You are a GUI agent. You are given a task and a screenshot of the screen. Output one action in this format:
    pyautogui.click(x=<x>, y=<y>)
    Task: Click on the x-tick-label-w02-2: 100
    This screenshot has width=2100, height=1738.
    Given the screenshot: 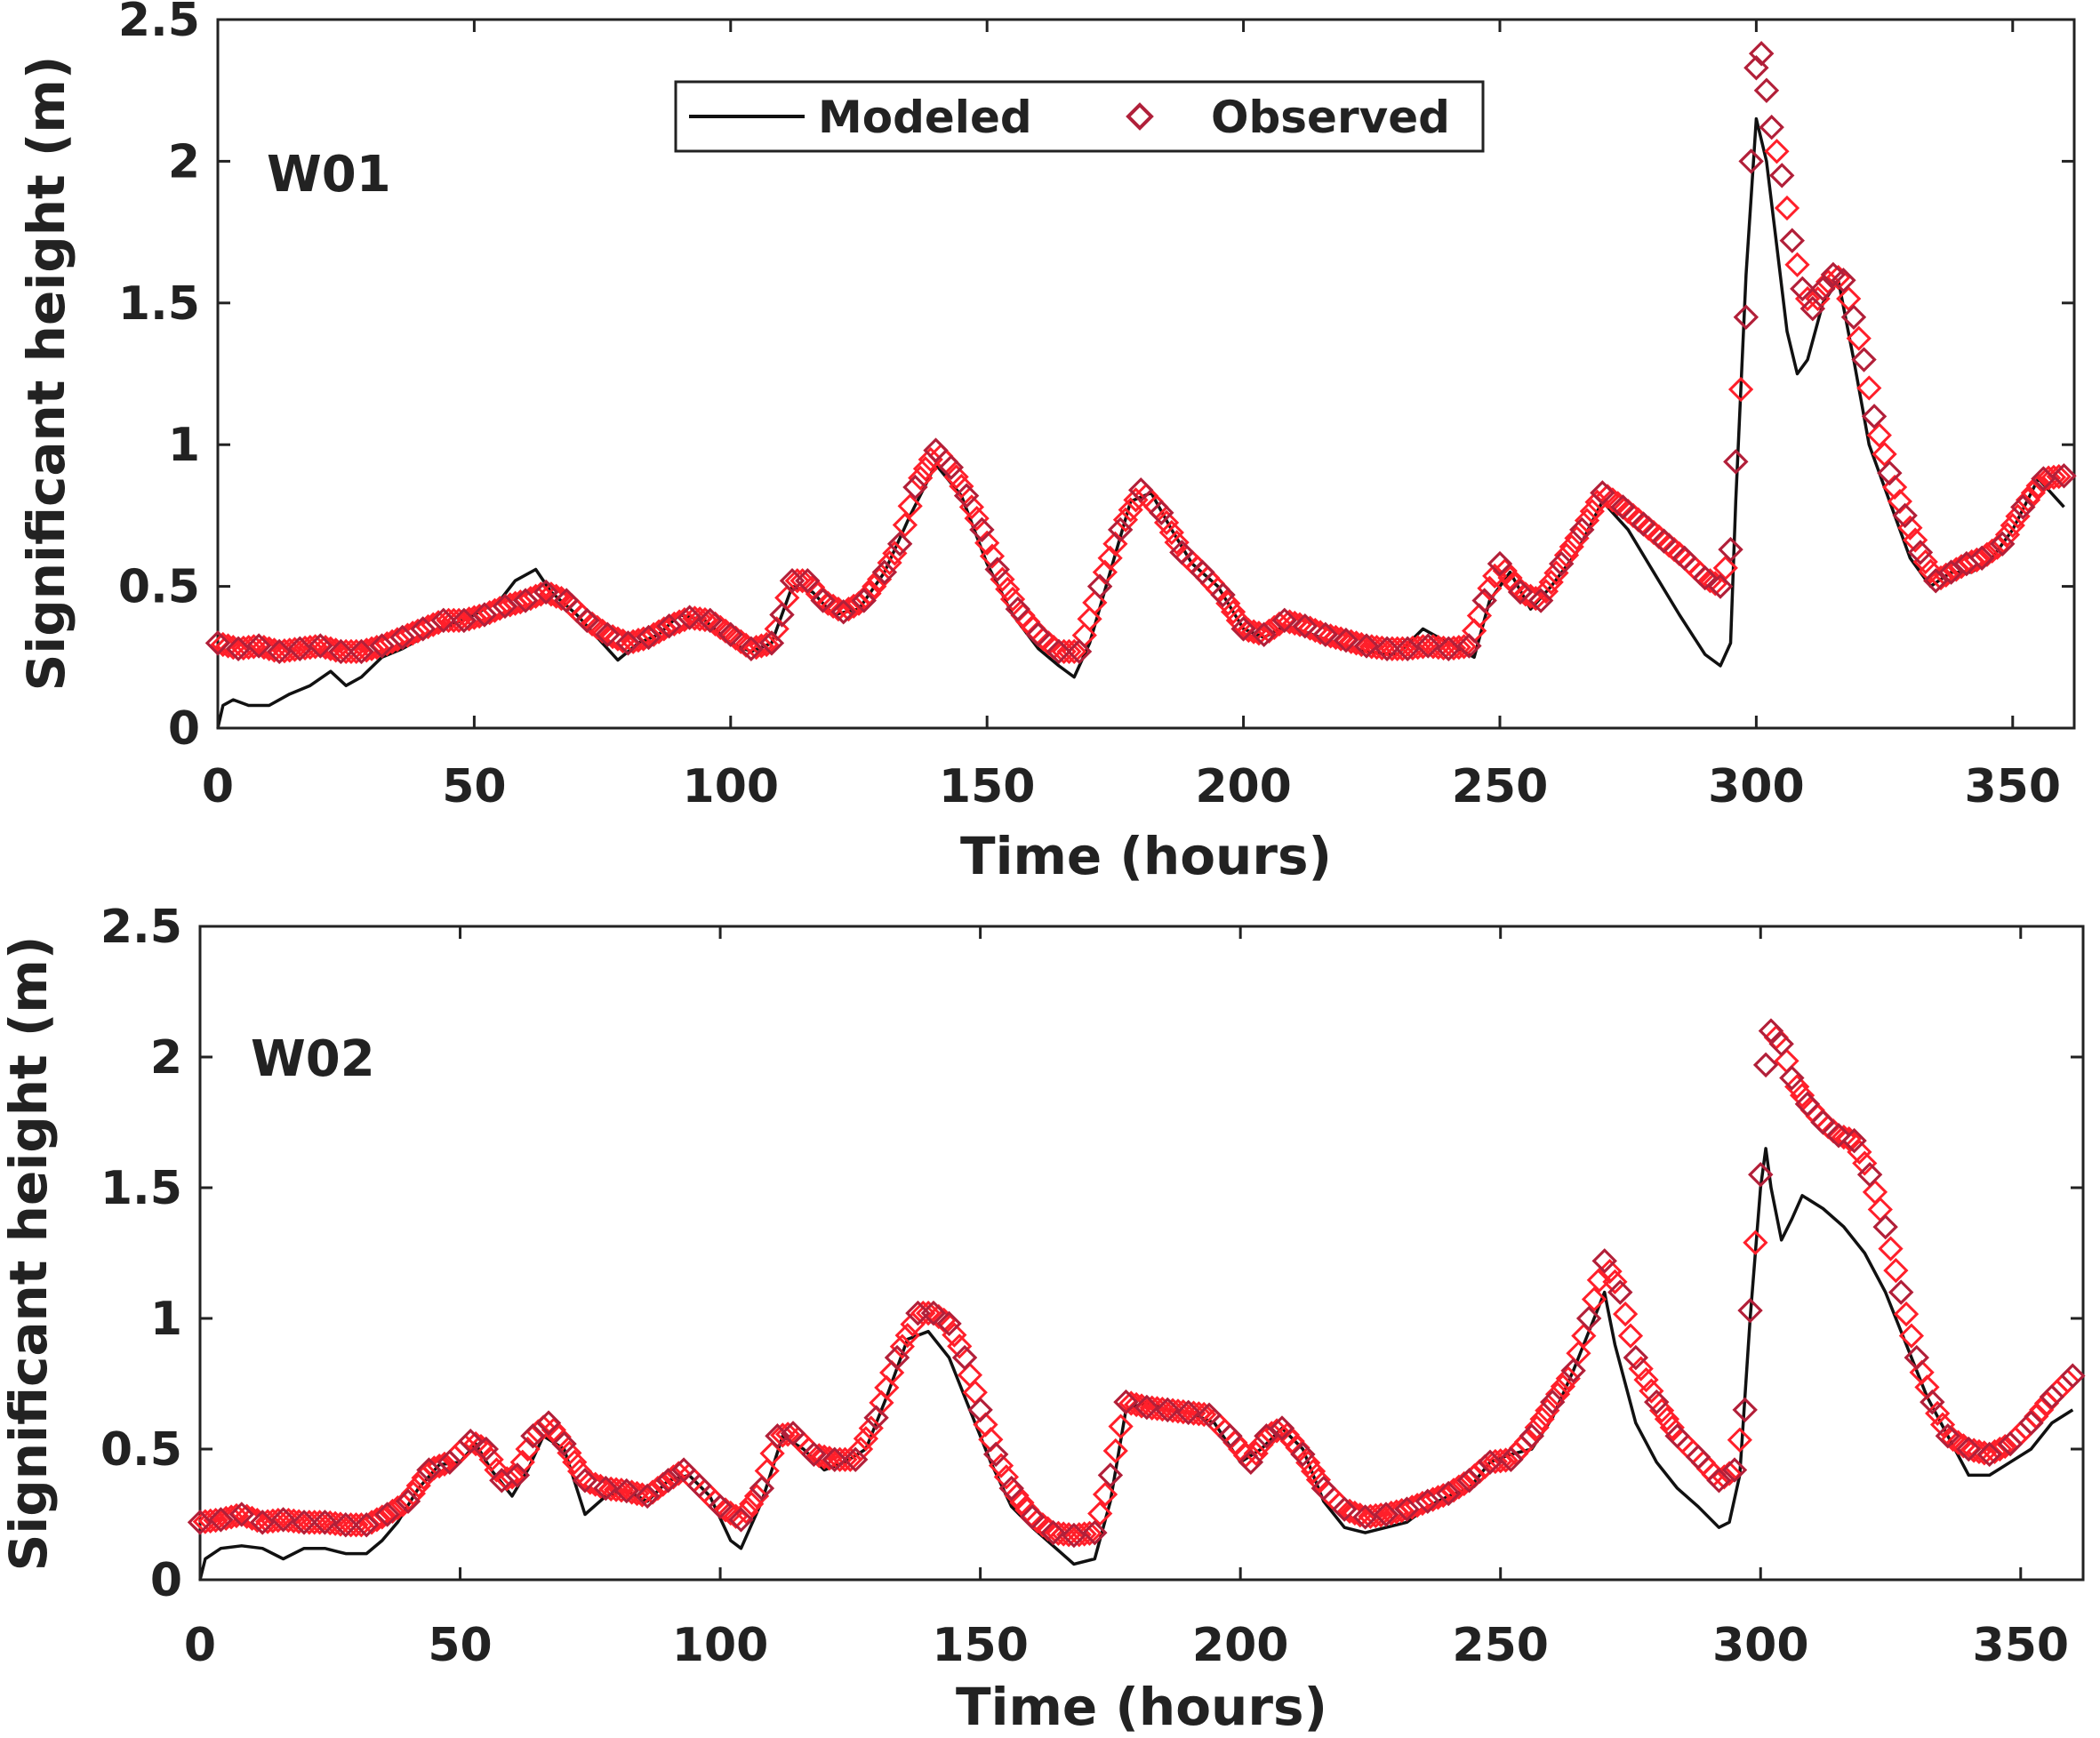 What is the action you would take?
    pyautogui.click(x=720, y=1645)
    